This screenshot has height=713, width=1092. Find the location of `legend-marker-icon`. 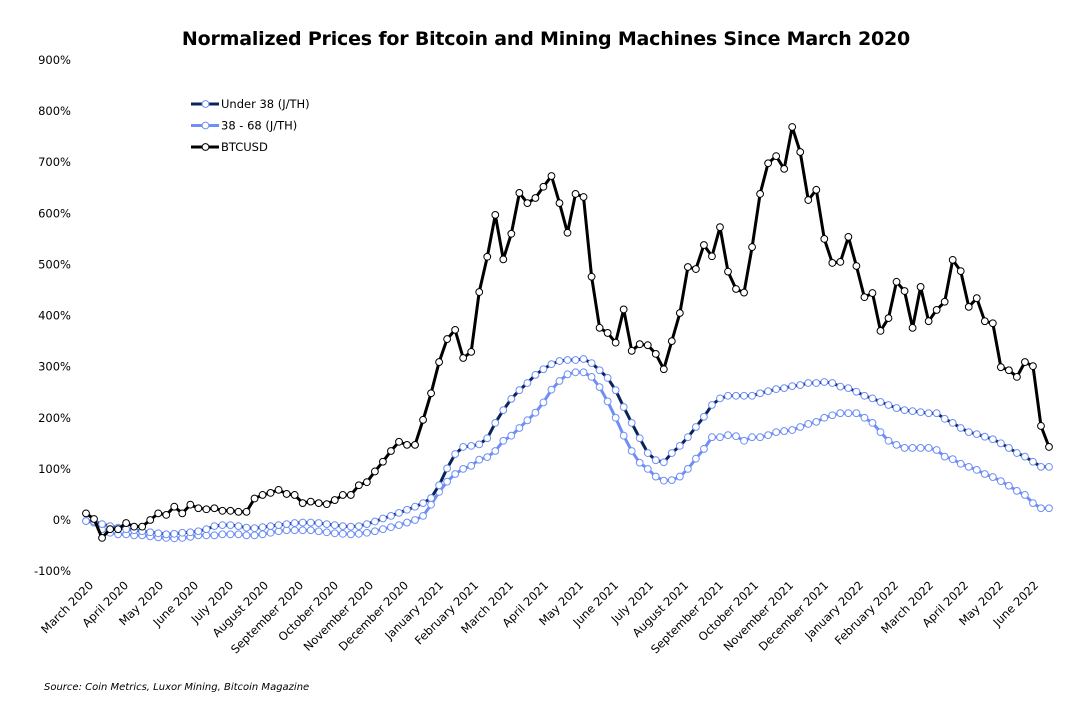

legend-marker-icon is located at coordinates (205, 104).